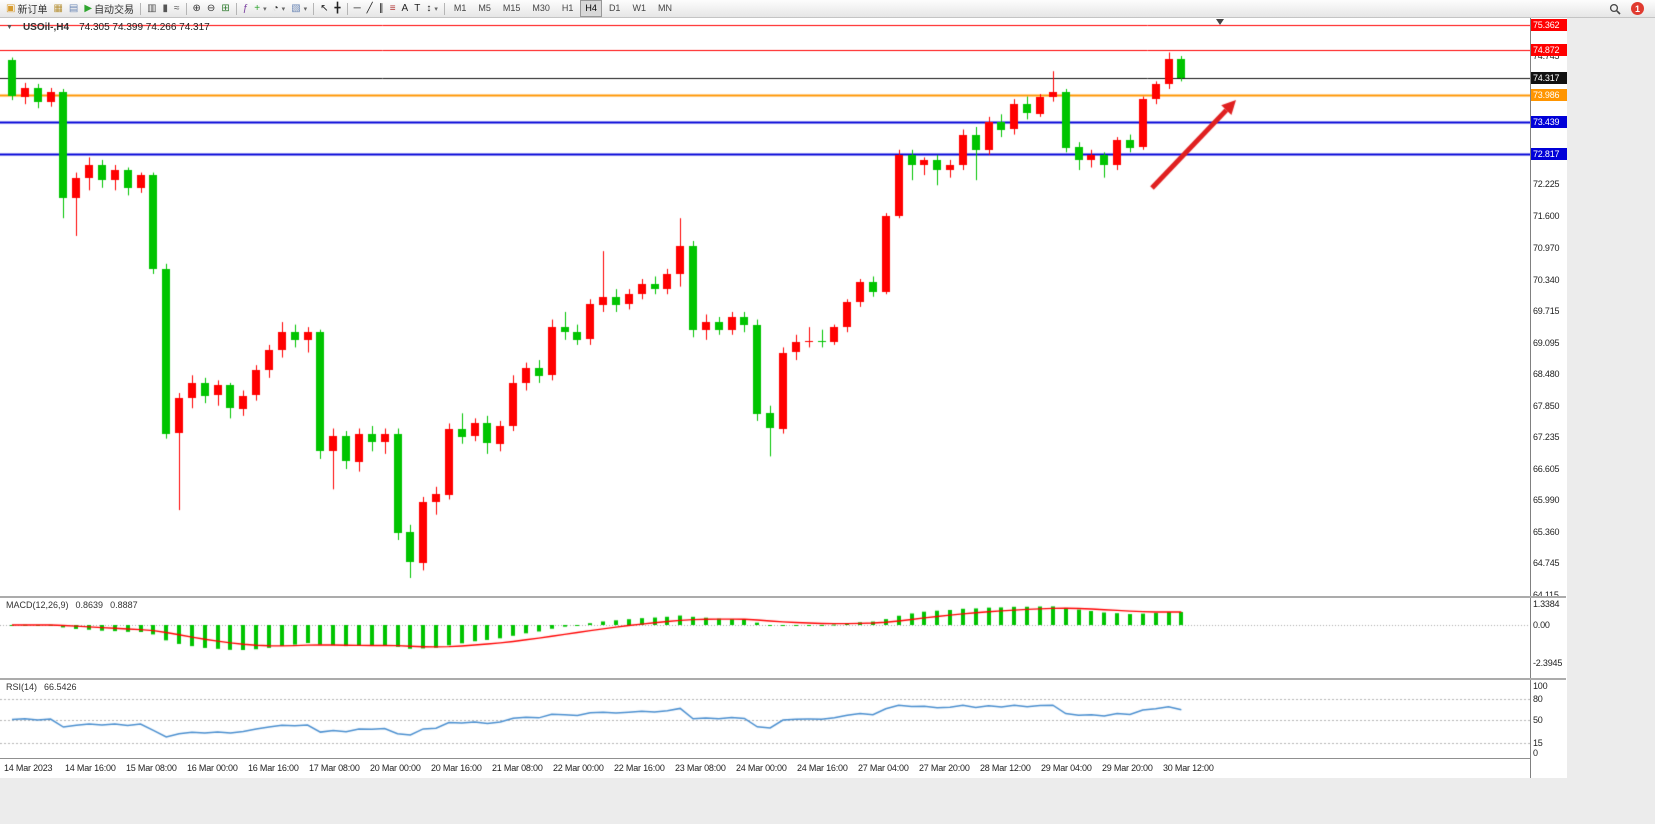 This screenshot has width=1655, height=824. What do you see at coordinates (429, 8) in the screenshot?
I see `arrows-icon: ↕` at bounding box center [429, 8].